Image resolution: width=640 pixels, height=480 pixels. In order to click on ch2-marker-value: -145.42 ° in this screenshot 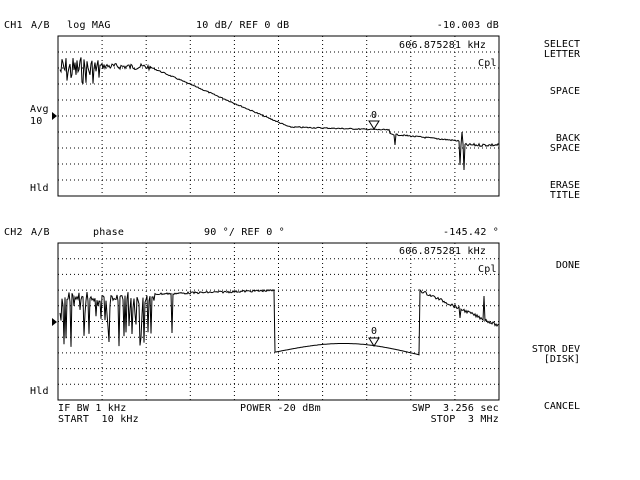, I will do `click(471, 232)`.